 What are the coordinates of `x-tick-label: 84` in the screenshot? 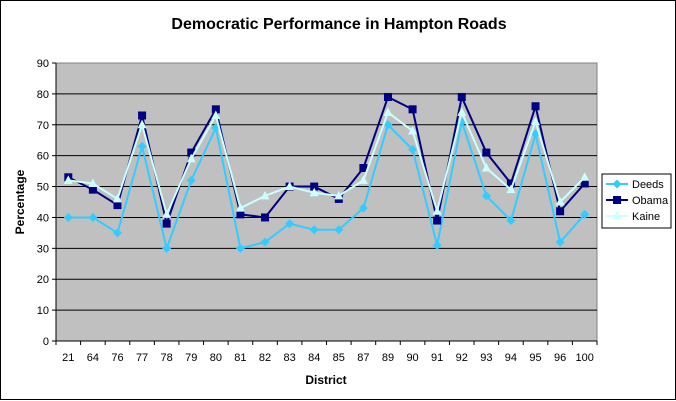 It's located at (314, 358).